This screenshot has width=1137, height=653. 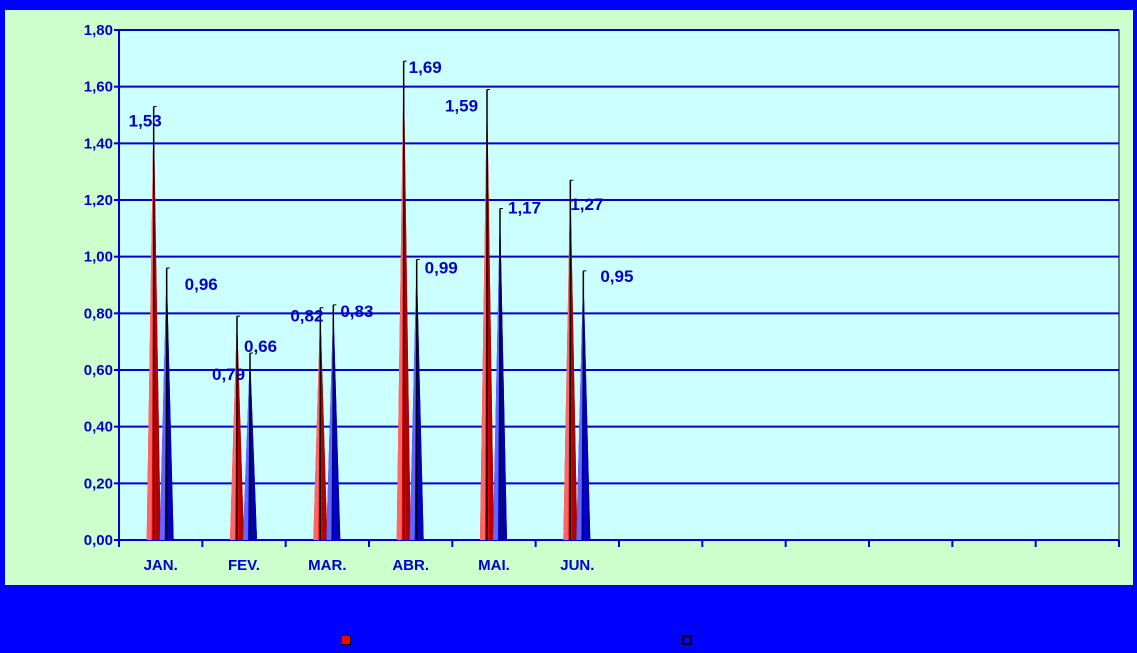 I want to click on y-tick-label: 0,60, so click(x=98, y=370).